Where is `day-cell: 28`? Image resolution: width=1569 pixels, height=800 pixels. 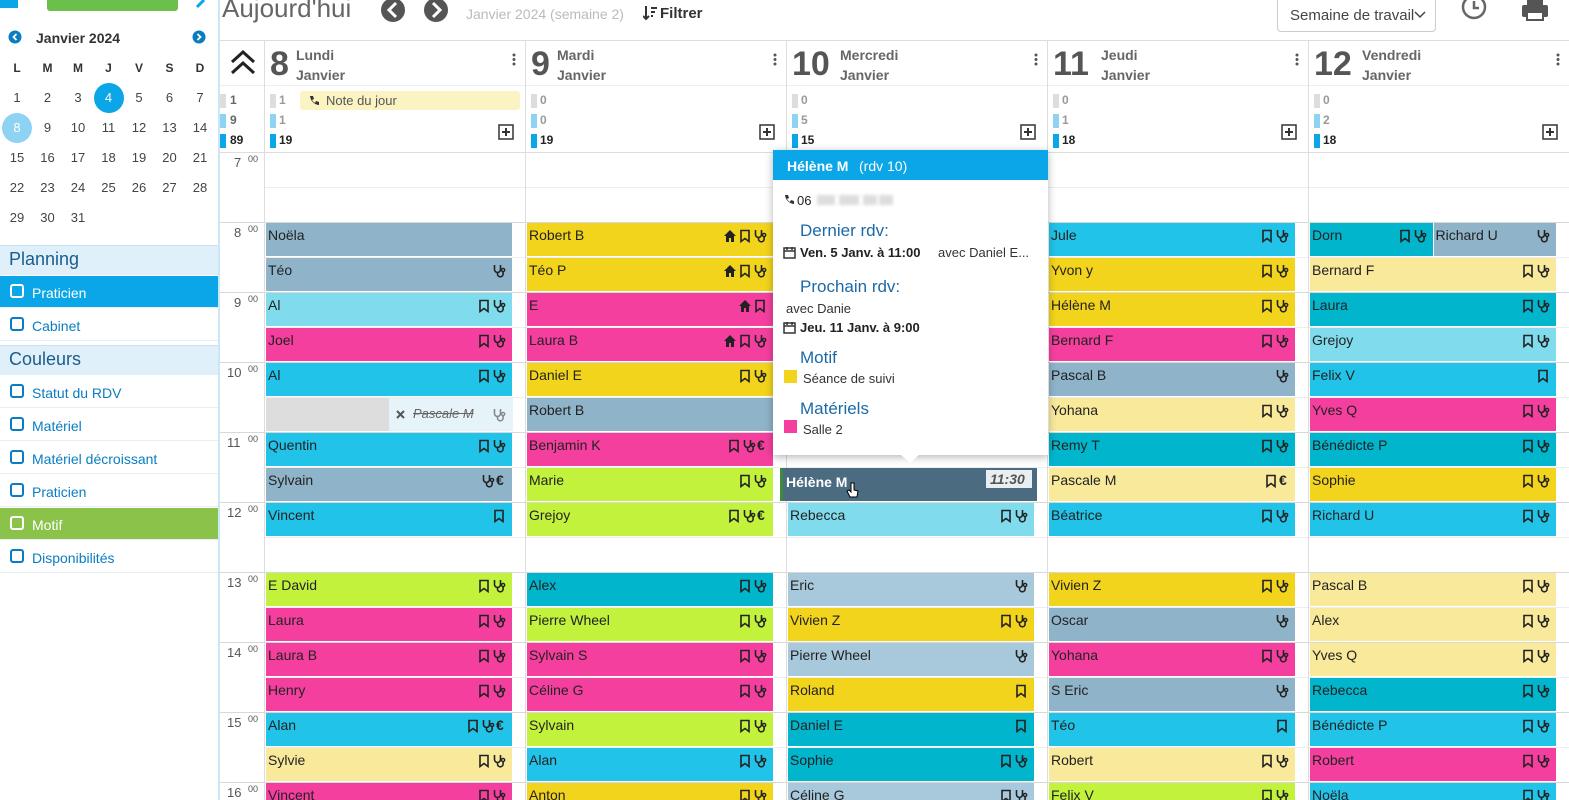
day-cell: 28 is located at coordinates (200, 187).